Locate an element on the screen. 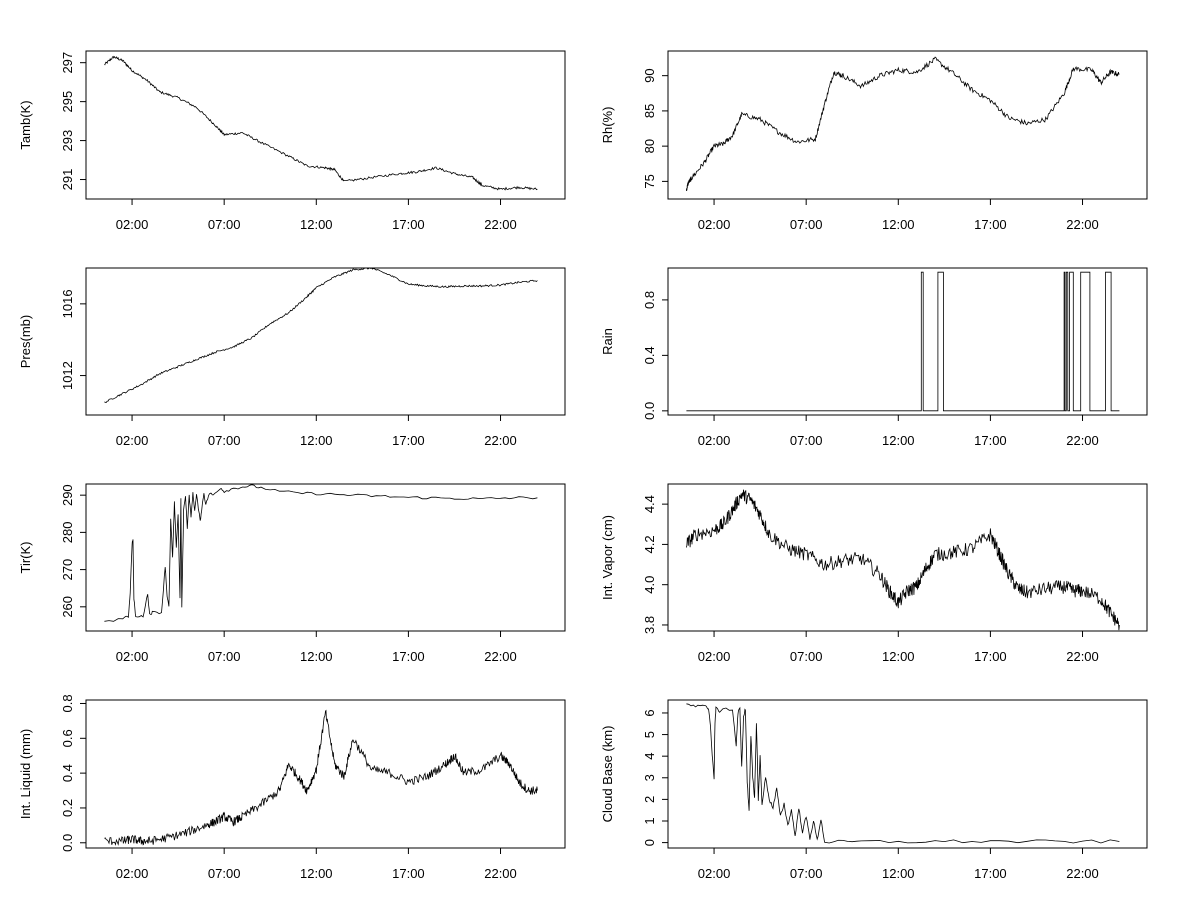 The image size is (1200, 900). panel-4-series-line is located at coordinates (321, 553).